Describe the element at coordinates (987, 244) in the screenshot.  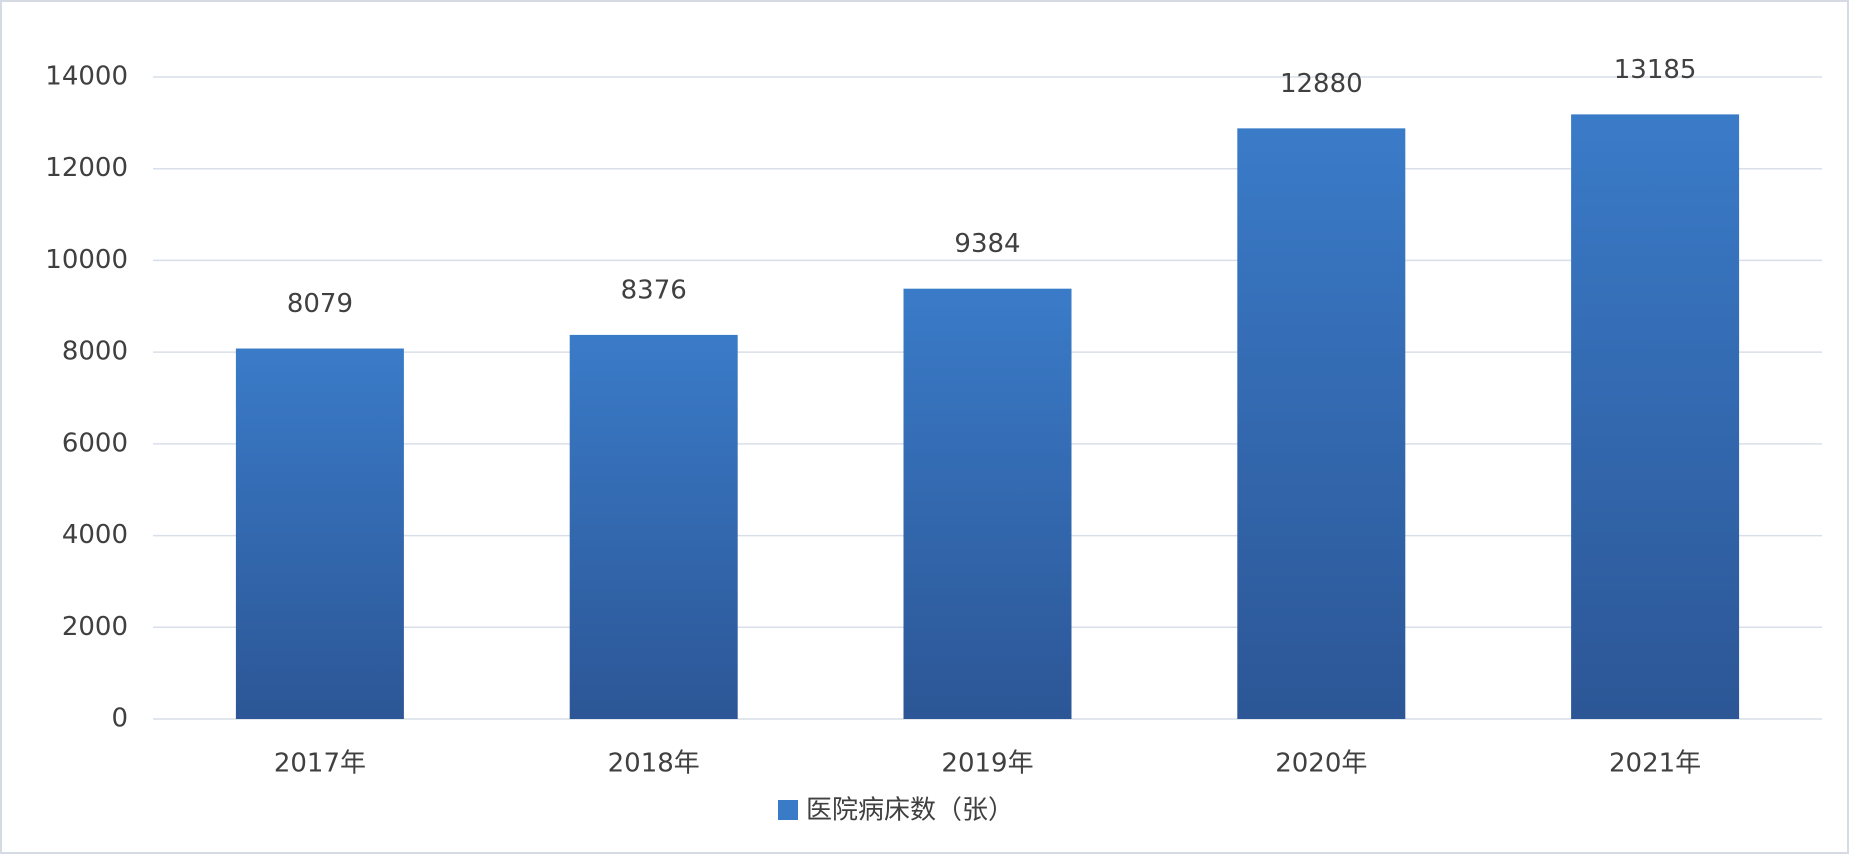
I see `data-label: 9384` at that location.